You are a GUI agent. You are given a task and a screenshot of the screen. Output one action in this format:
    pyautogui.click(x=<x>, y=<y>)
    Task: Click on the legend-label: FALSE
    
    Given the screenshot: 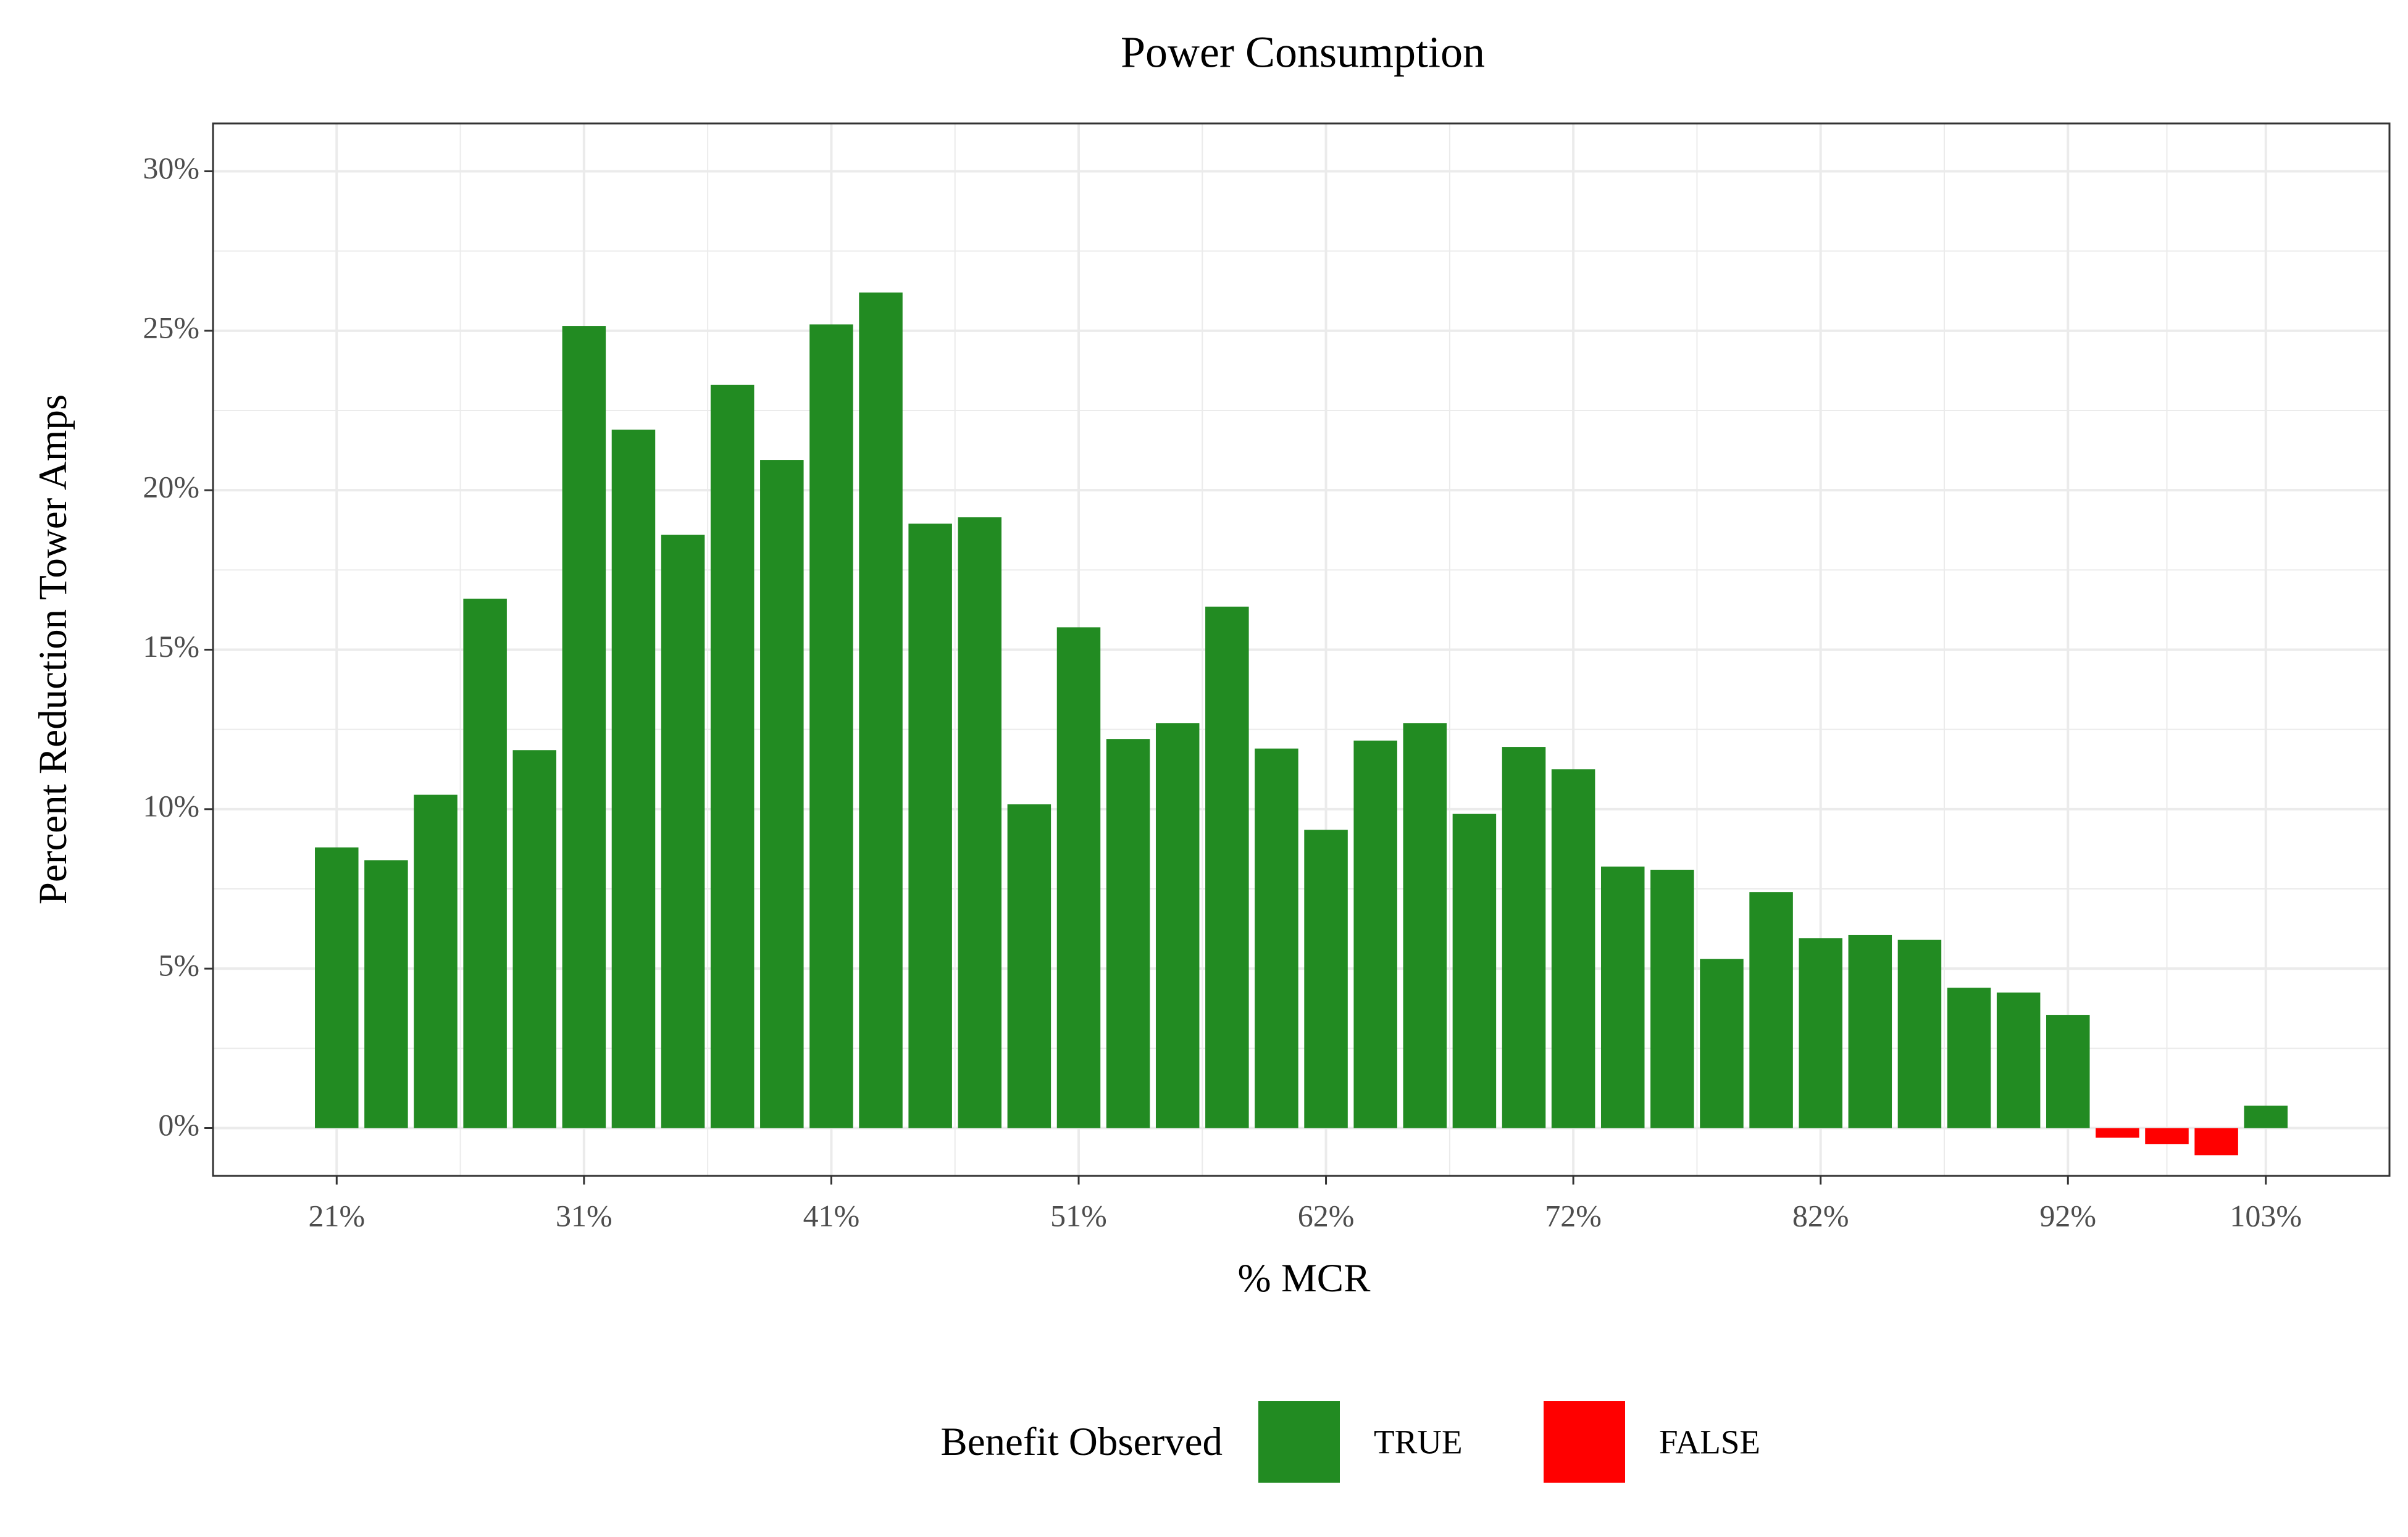 What is the action you would take?
    pyautogui.click(x=1709, y=1442)
    